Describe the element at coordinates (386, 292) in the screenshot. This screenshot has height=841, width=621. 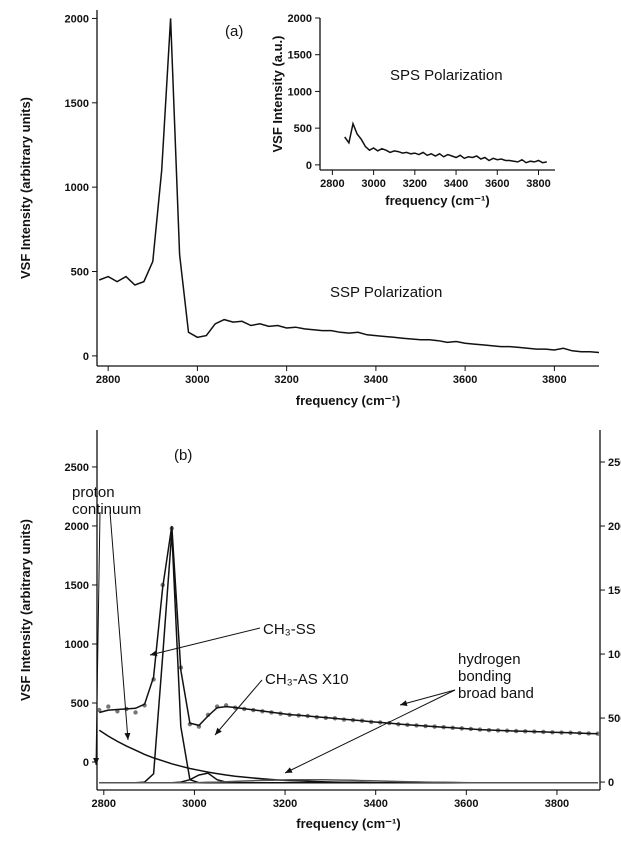
I see `annotation: SSP Polarization` at that location.